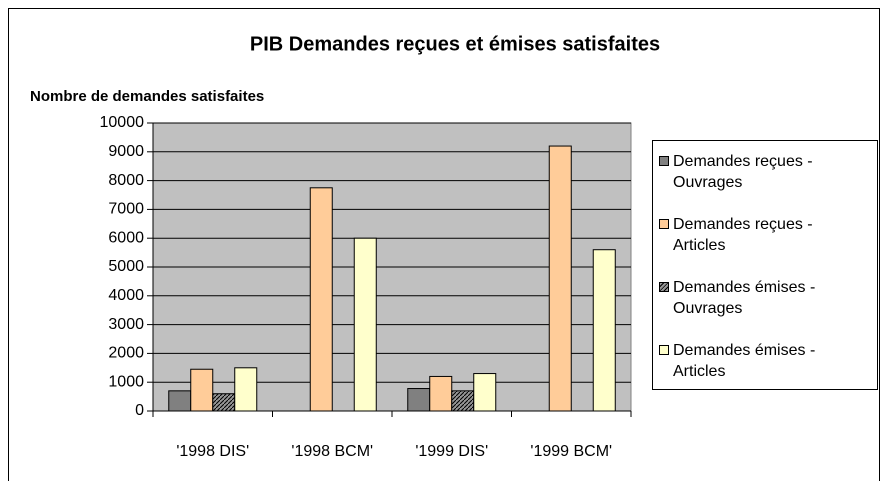 The image size is (882, 481). Describe the element at coordinates (126, 237) in the screenshot. I see `y-tick-label: 6000` at that location.